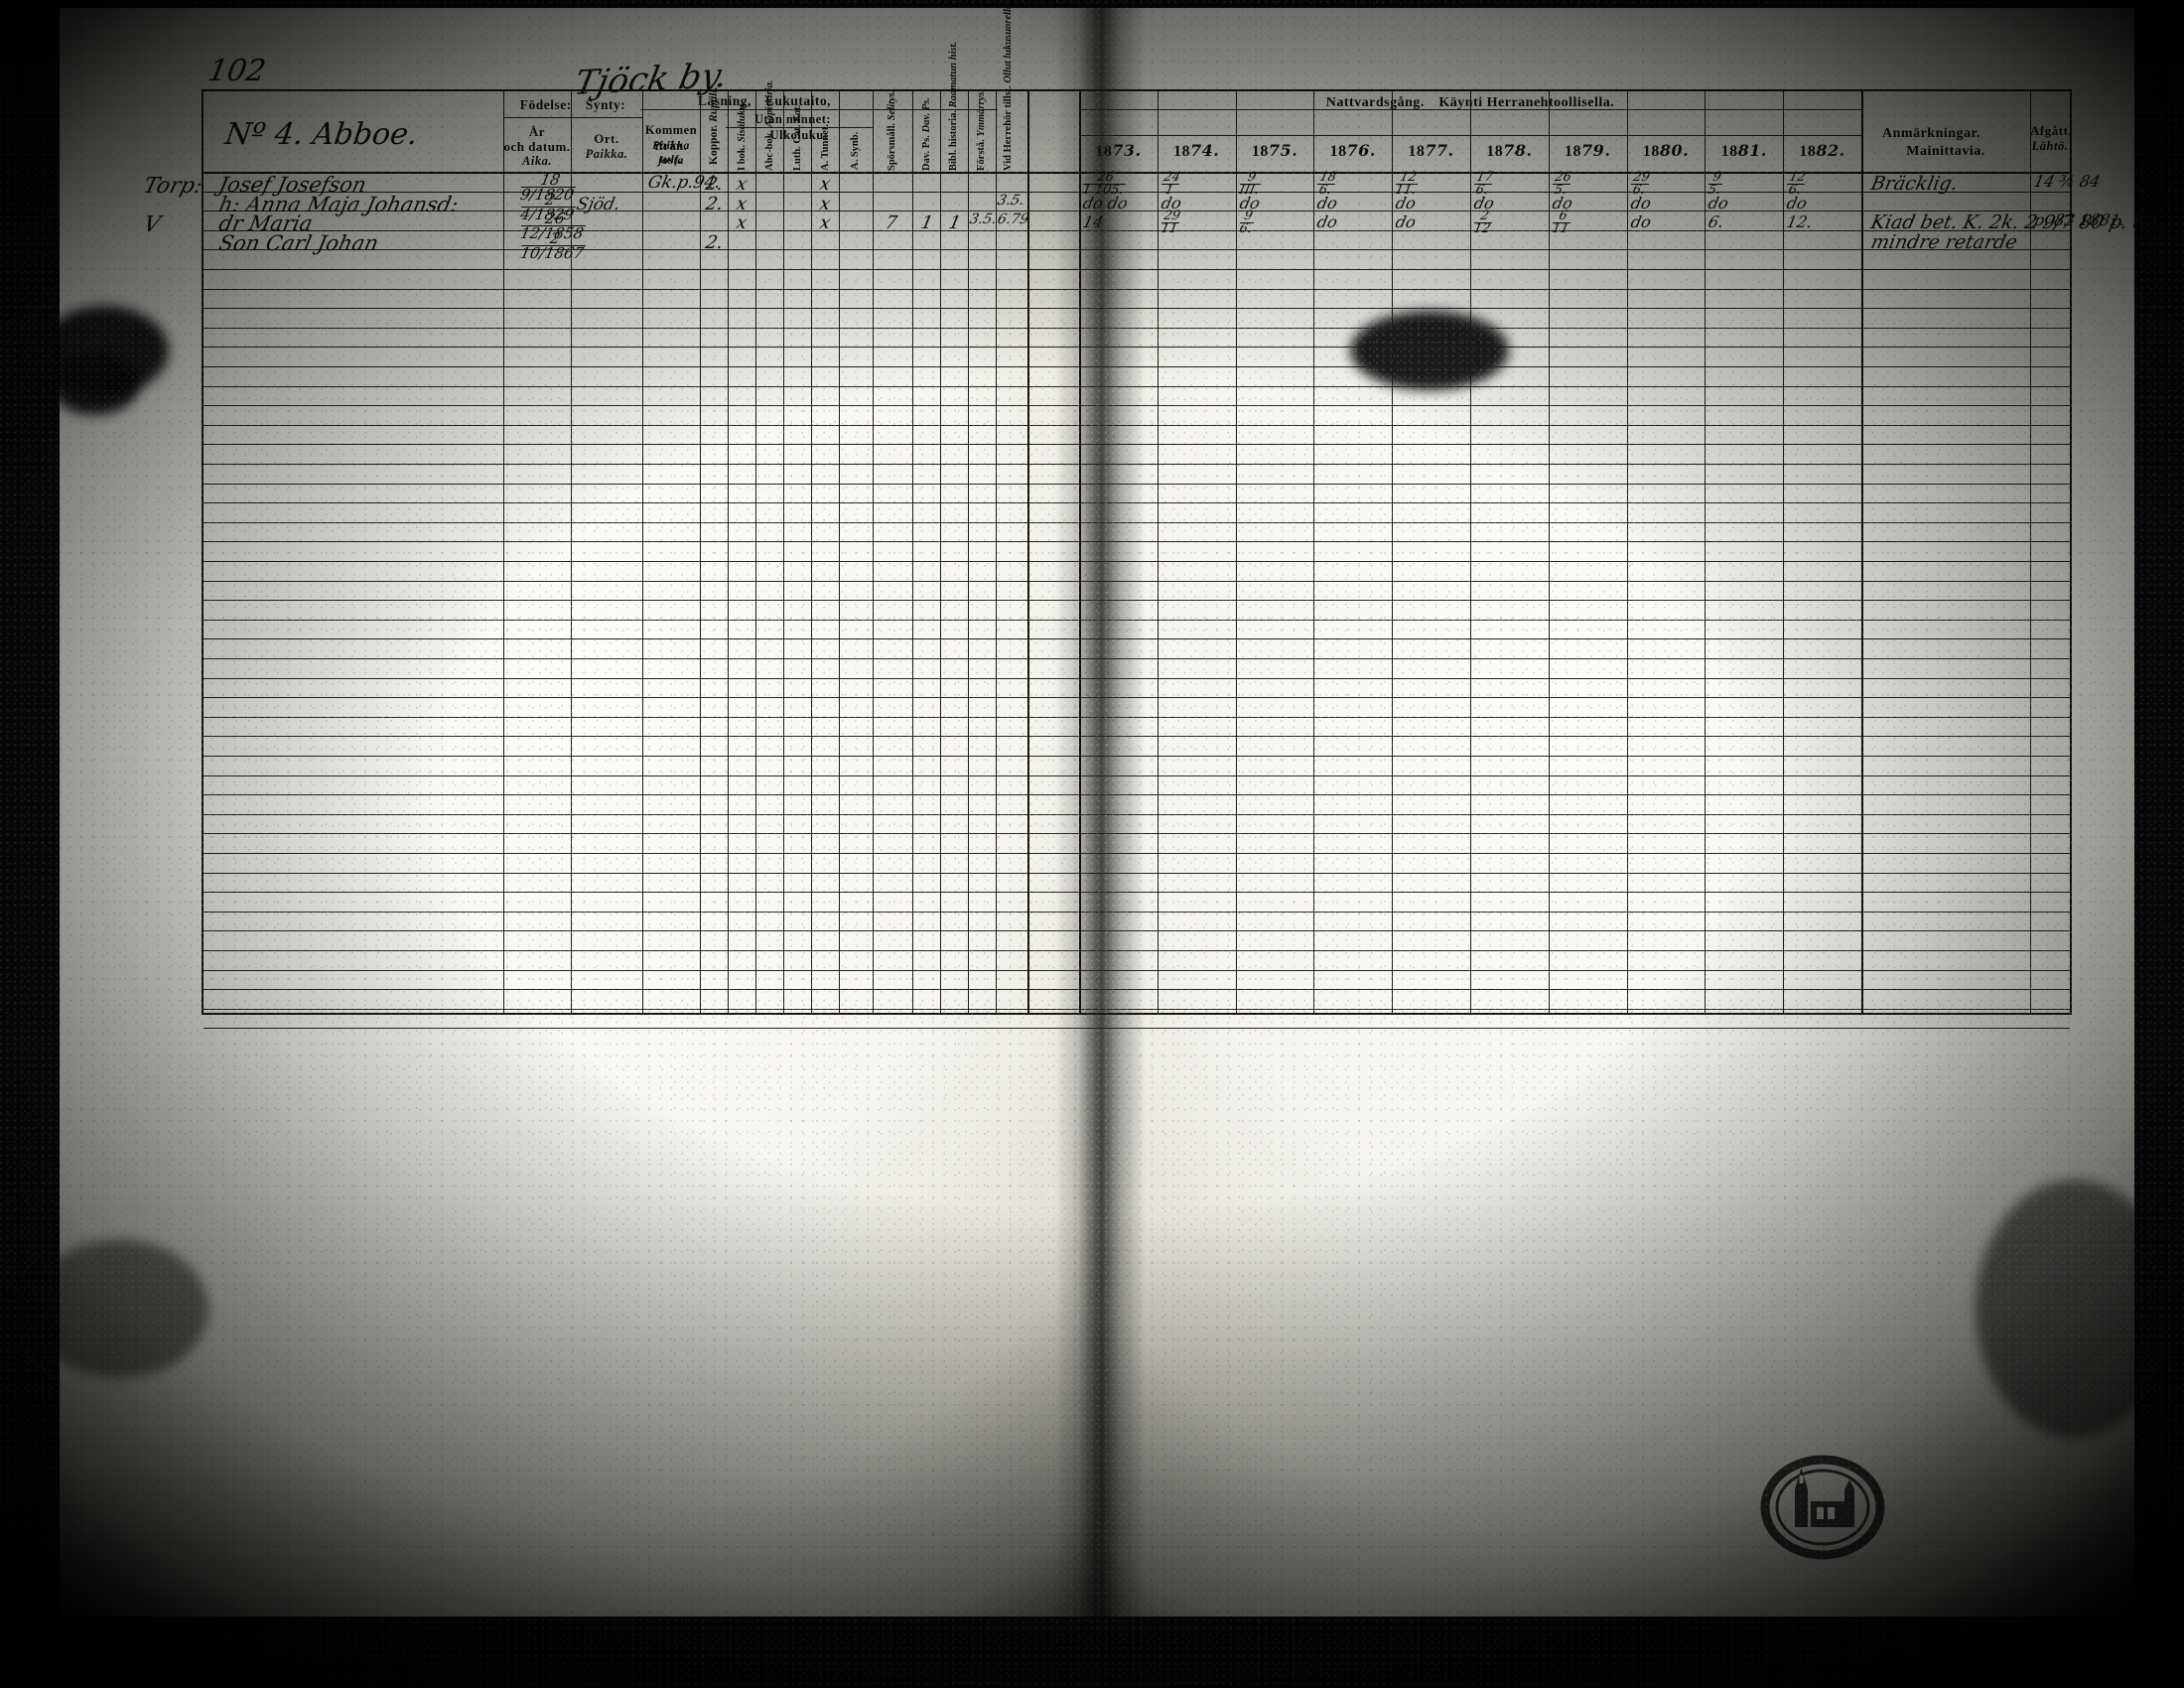 The height and width of the screenshot is (1688, 2184). Describe the element at coordinates (981, 130) in the screenshot. I see `column-header-vertical: Förstå. Ymmärrys.` at that location.